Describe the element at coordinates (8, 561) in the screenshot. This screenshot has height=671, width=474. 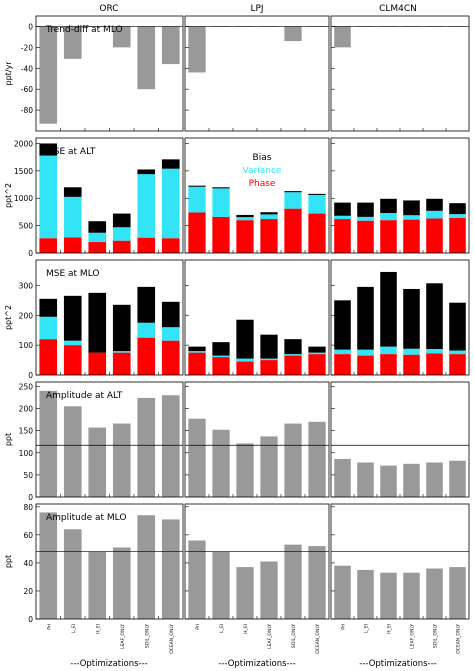
I see `y-axis-label-amp_mlo: ppt` at that location.